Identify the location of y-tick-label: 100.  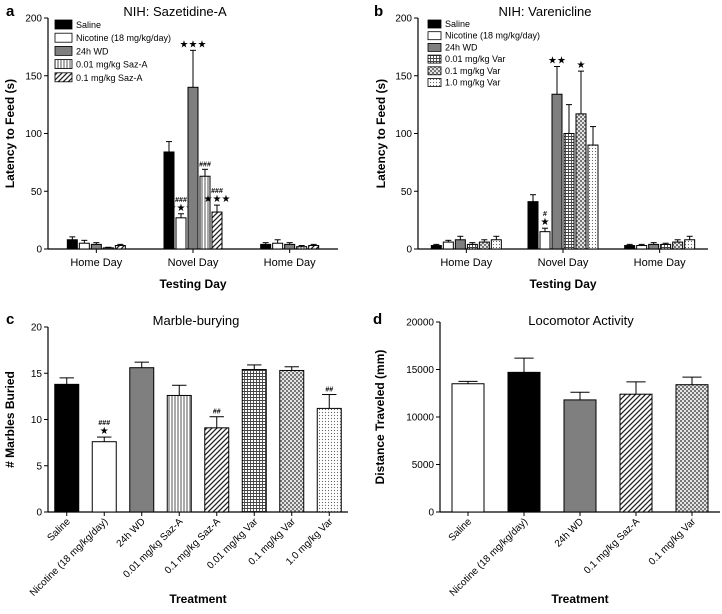
(403, 134).